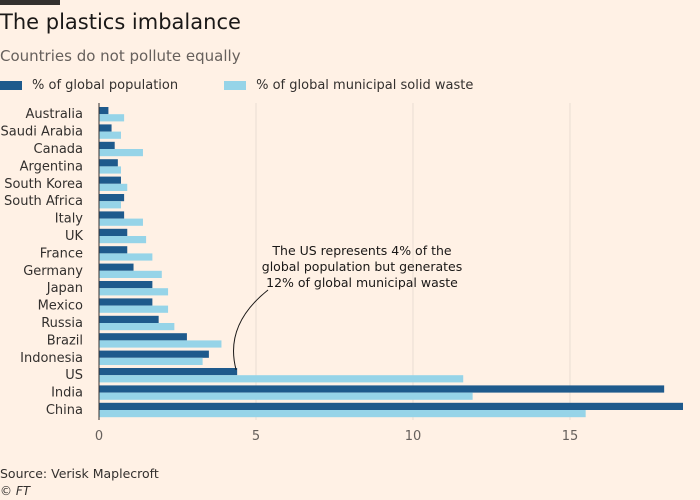  I want to click on category-label: South Africa, so click(43, 201).